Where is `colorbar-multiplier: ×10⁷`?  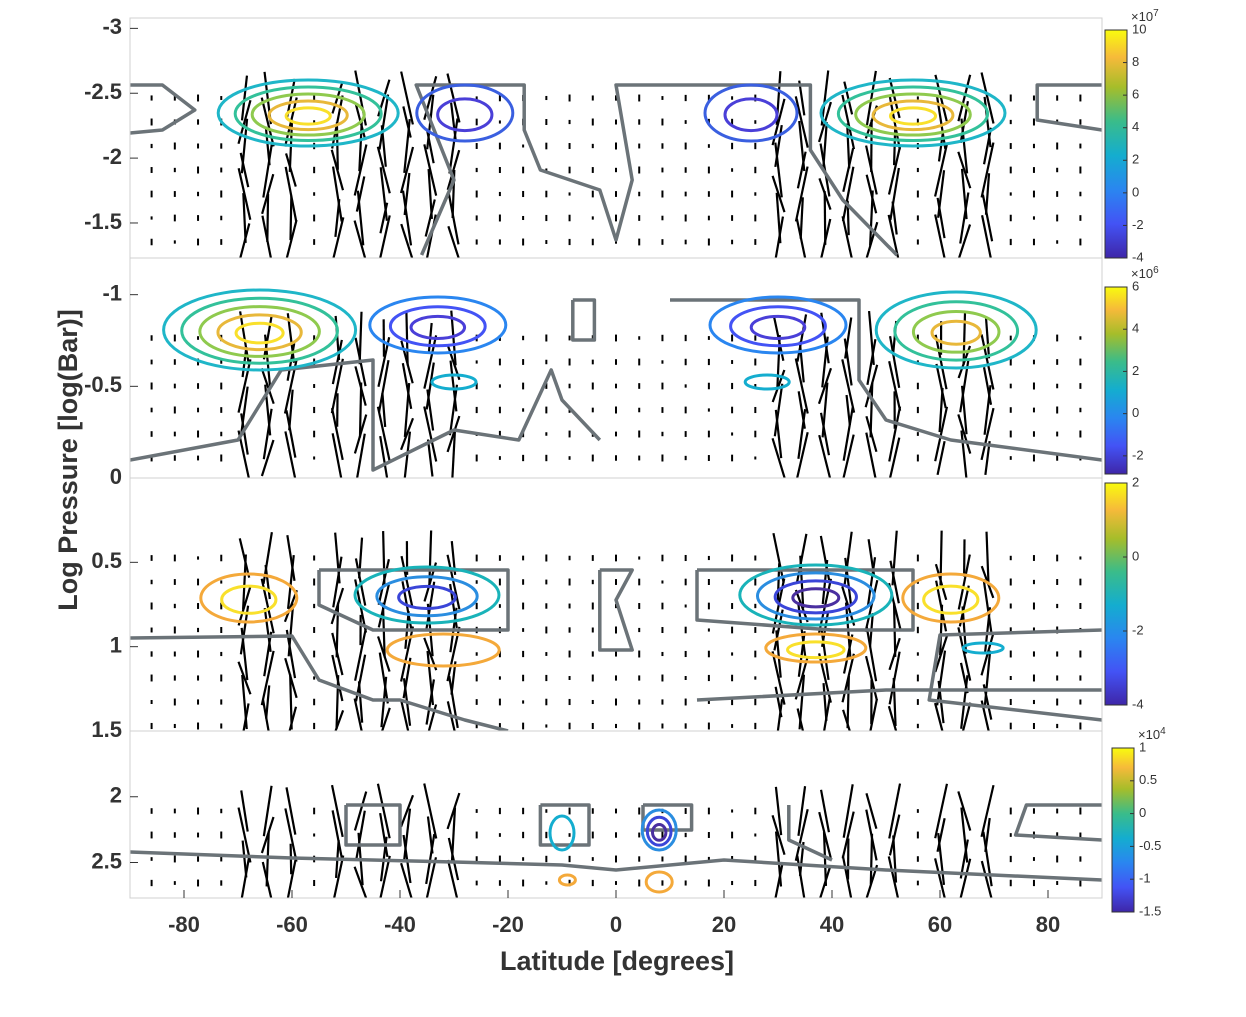
colorbar-multiplier: ×10⁷ is located at coordinates (1145, 16).